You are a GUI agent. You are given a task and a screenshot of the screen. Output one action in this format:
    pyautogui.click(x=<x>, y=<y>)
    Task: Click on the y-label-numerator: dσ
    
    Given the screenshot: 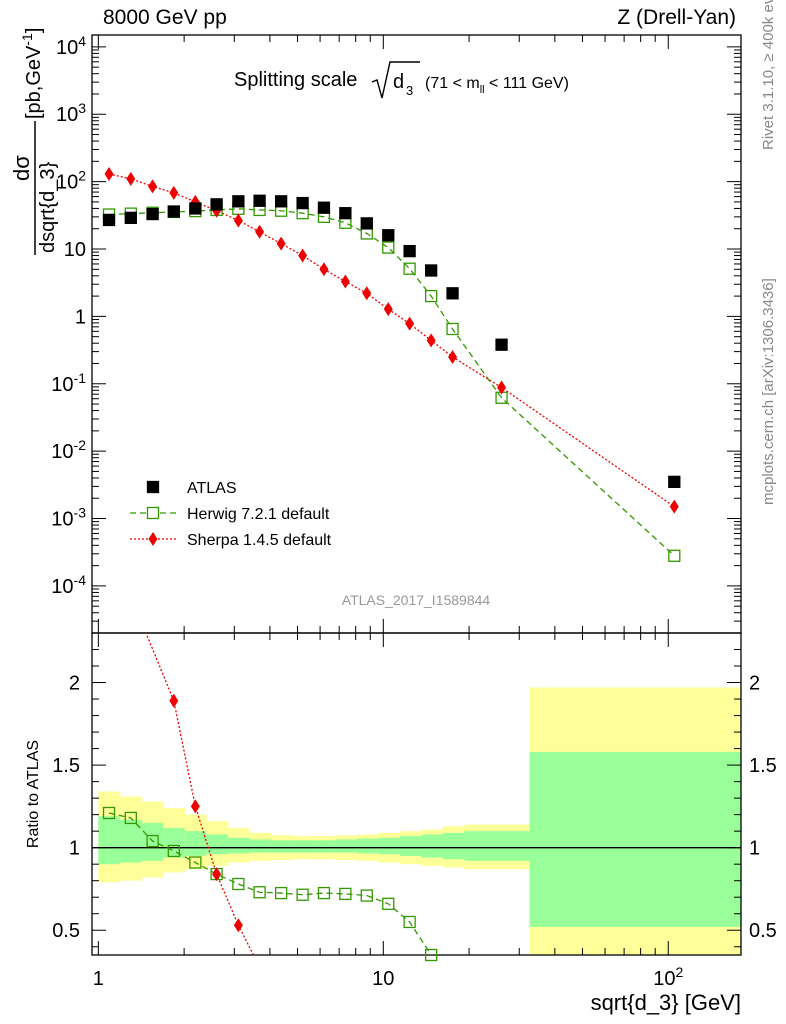 What is the action you would take?
    pyautogui.click(x=21, y=168)
    